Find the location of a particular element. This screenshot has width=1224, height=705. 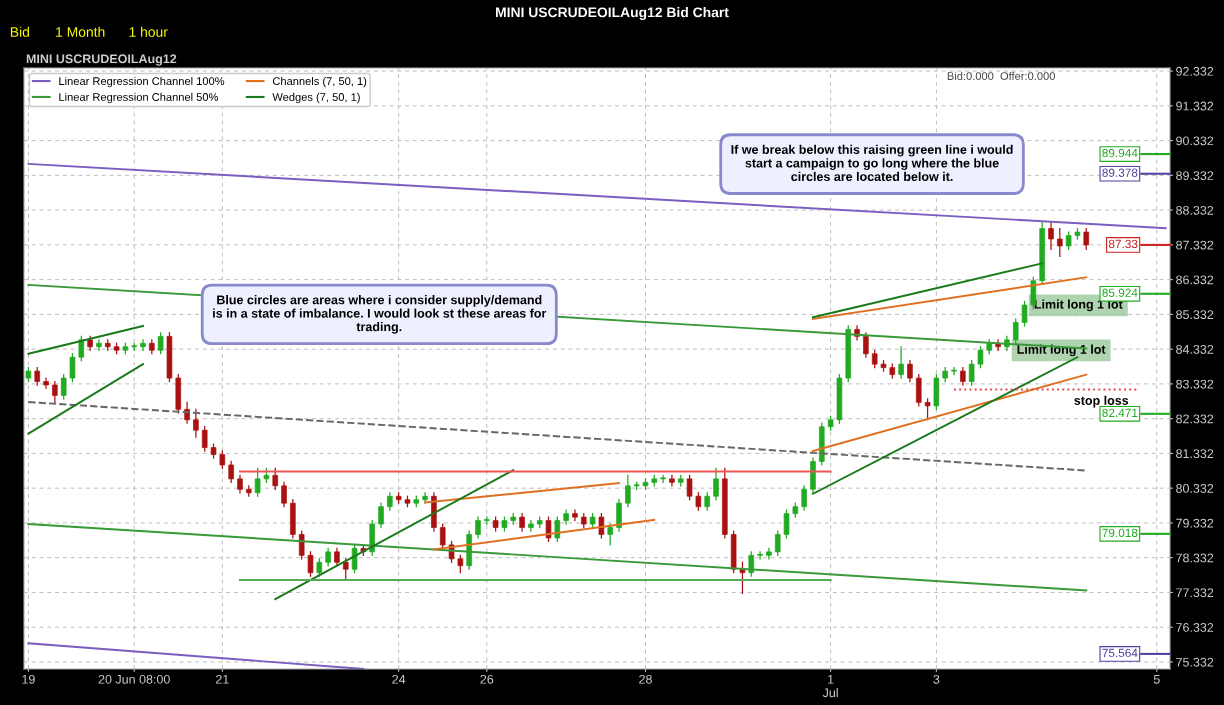

y-tick-label: 82.332 is located at coordinates (1195, 419).